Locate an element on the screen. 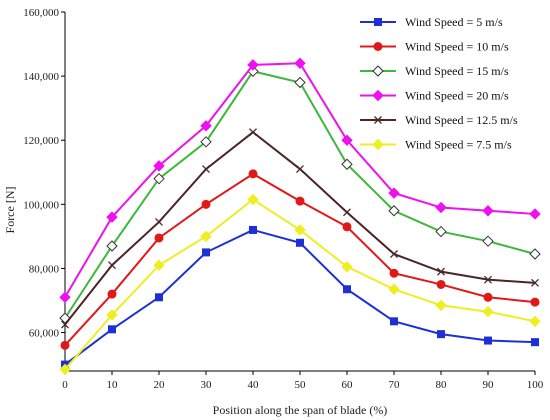 The image size is (550, 420). y-tick-label: 140,000 is located at coordinates (41, 77).